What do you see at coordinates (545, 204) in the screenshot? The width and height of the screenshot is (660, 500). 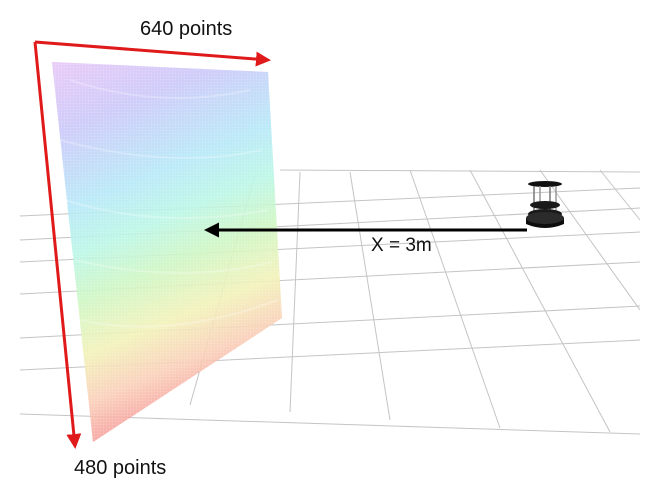 I see `robot-icon` at bounding box center [545, 204].